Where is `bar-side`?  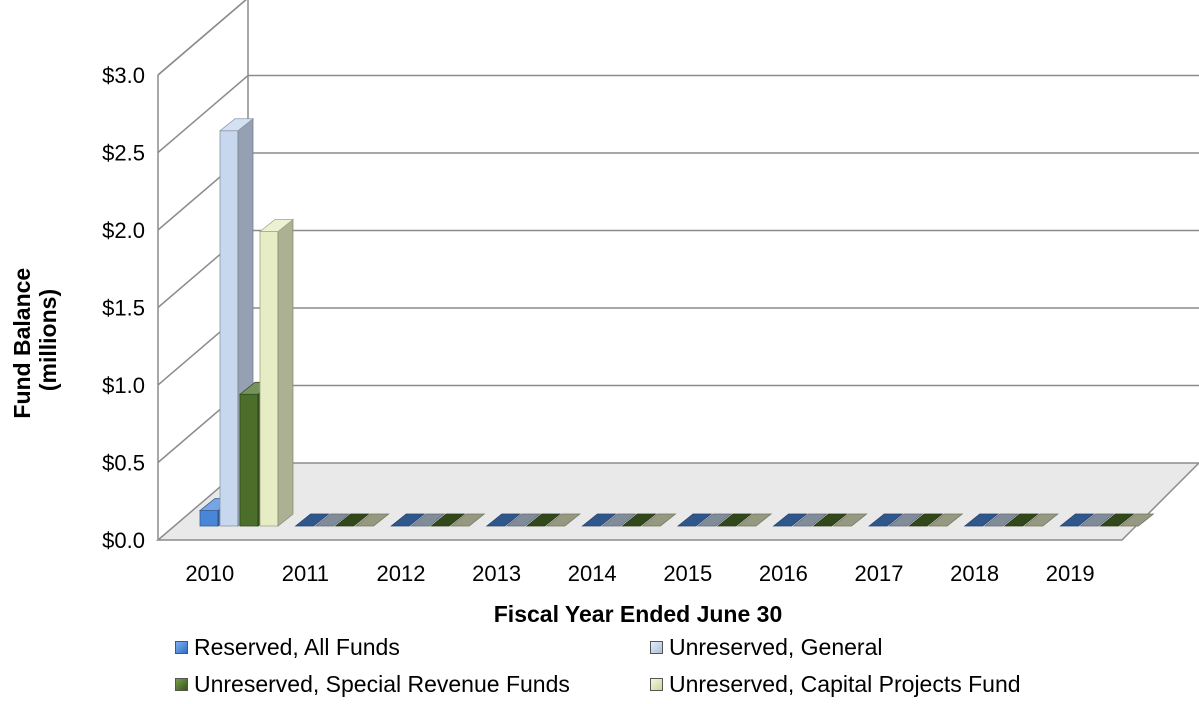
bar-side is located at coordinates (285, 372).